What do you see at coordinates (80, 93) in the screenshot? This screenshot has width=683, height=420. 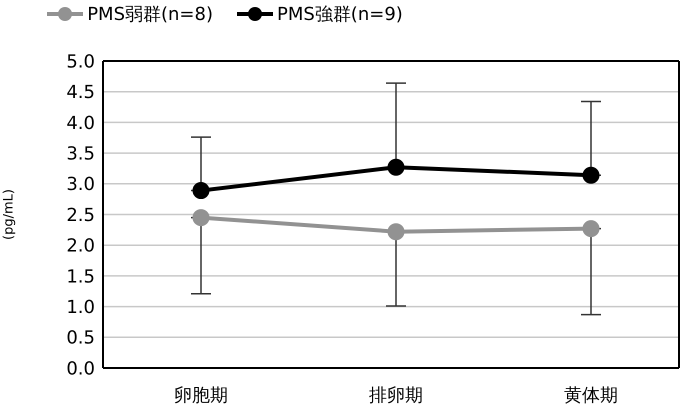 I see `y-tick-label: 4.5` at bounding box center [80, 93].